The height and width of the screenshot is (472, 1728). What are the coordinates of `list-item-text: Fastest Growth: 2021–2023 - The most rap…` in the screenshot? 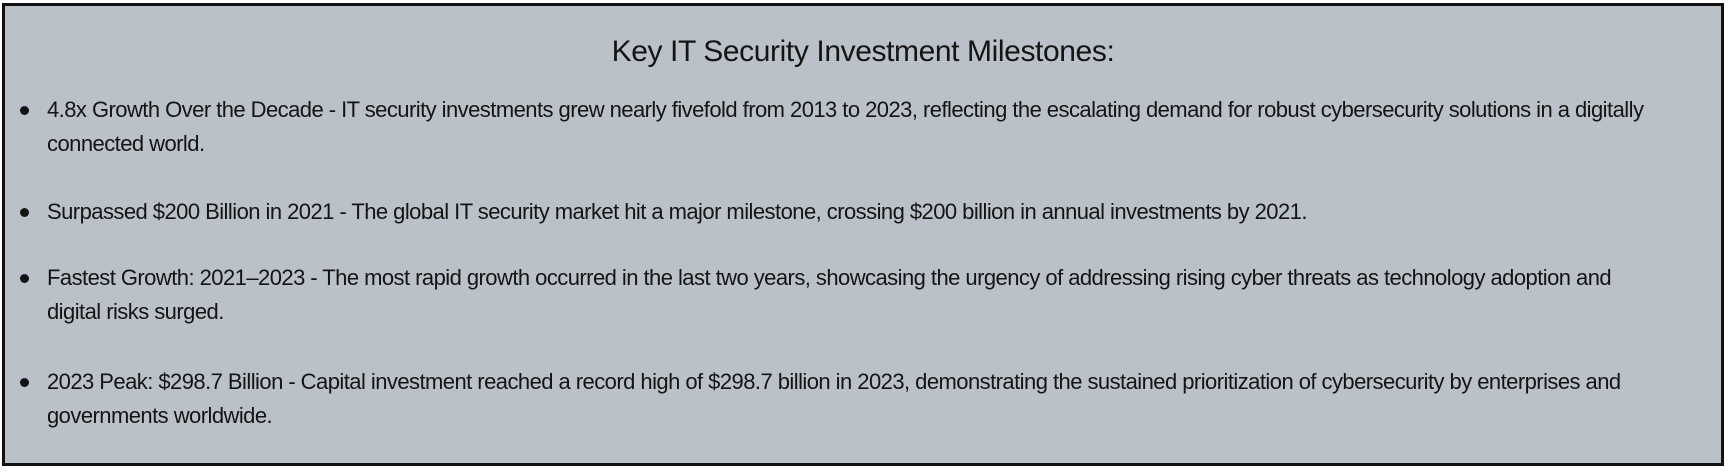 It's located at (829, 294).